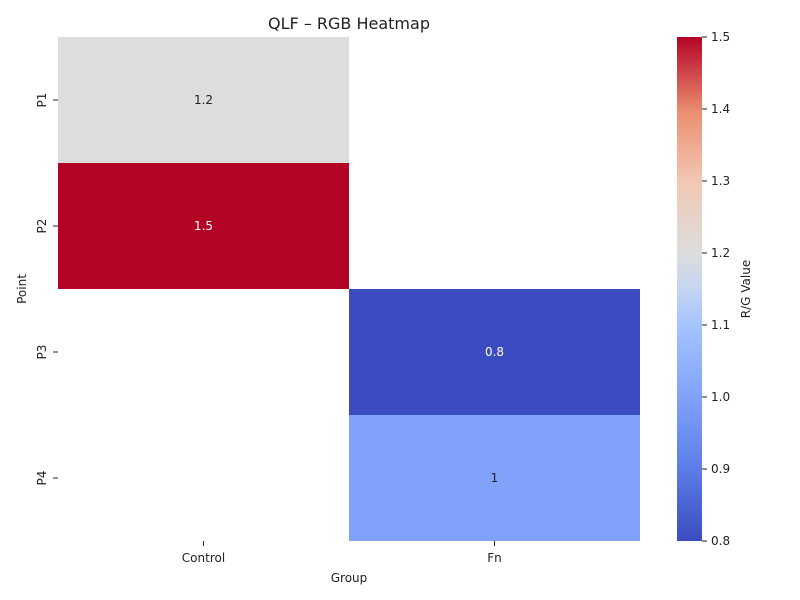  What do you see at coordinates (349, 578) in the screenshot?
I see `x-axis-label: Group` at bounding box center [349, 578].